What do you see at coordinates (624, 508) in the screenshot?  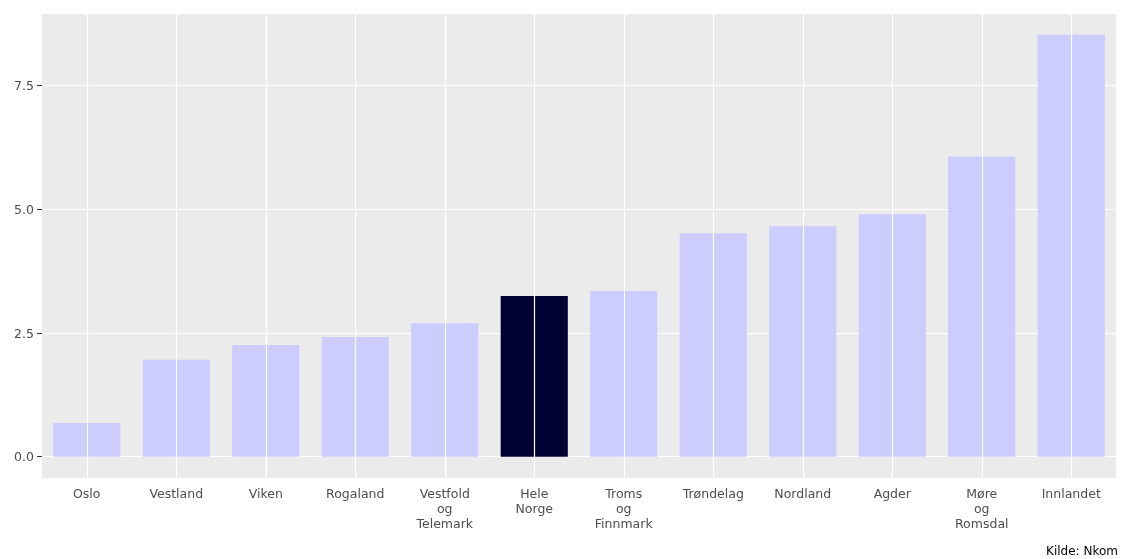 I see `x-tick-label: Troms og Finnmark` at bounding box center [624, 508].